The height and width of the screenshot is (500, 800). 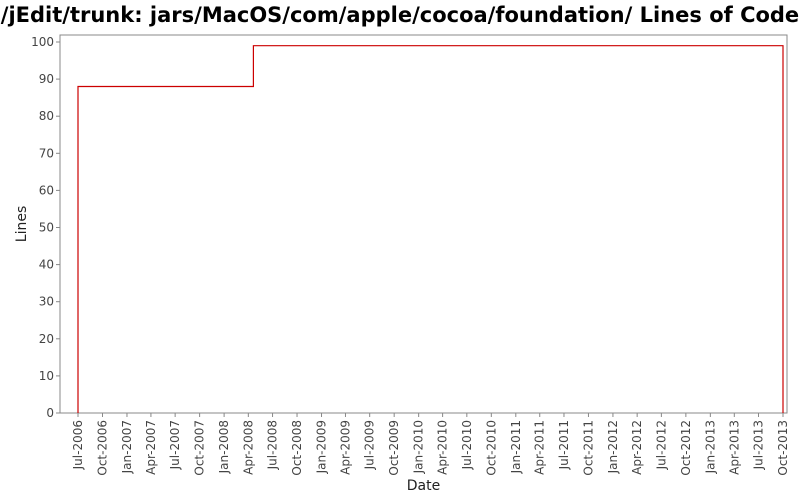 I want to click on x-tick-label: Jul-2013, so click(x=759, y=445).